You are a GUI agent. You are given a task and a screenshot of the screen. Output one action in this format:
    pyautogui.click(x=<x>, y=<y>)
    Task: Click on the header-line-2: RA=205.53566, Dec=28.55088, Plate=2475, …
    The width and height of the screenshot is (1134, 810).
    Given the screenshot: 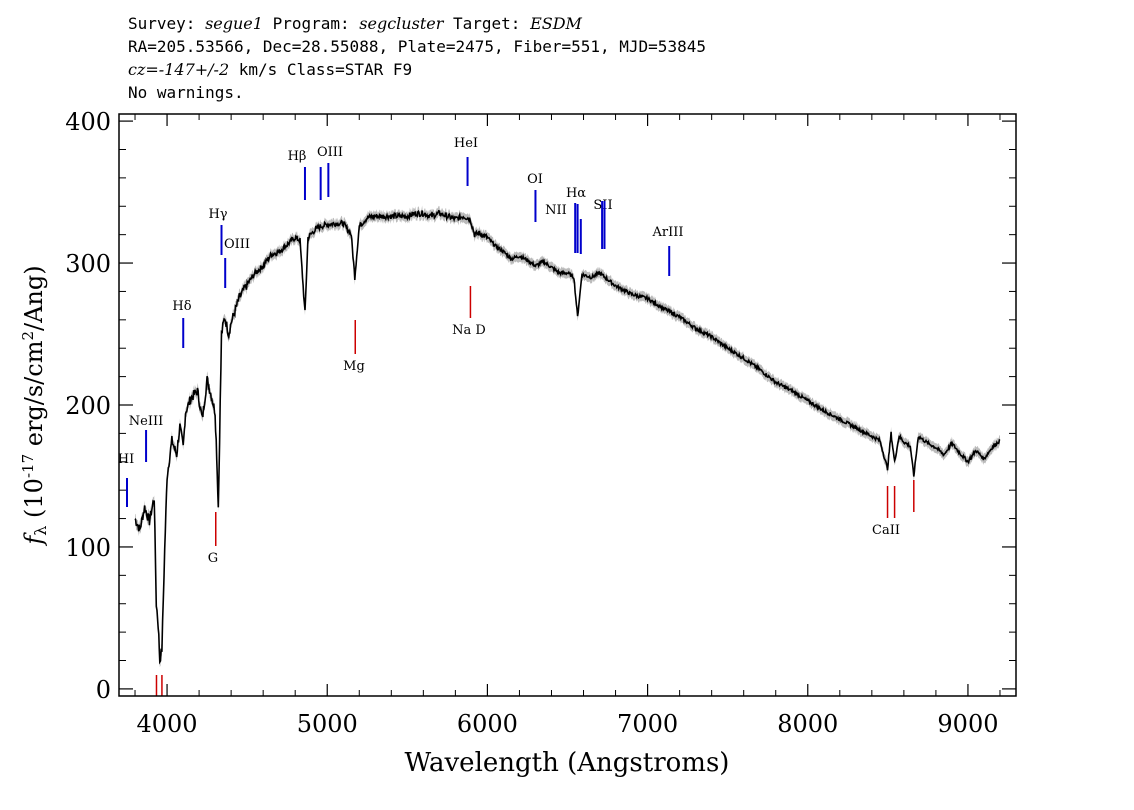 What is the action you would take?
    pyautogui.click(x=417, y=46)
    